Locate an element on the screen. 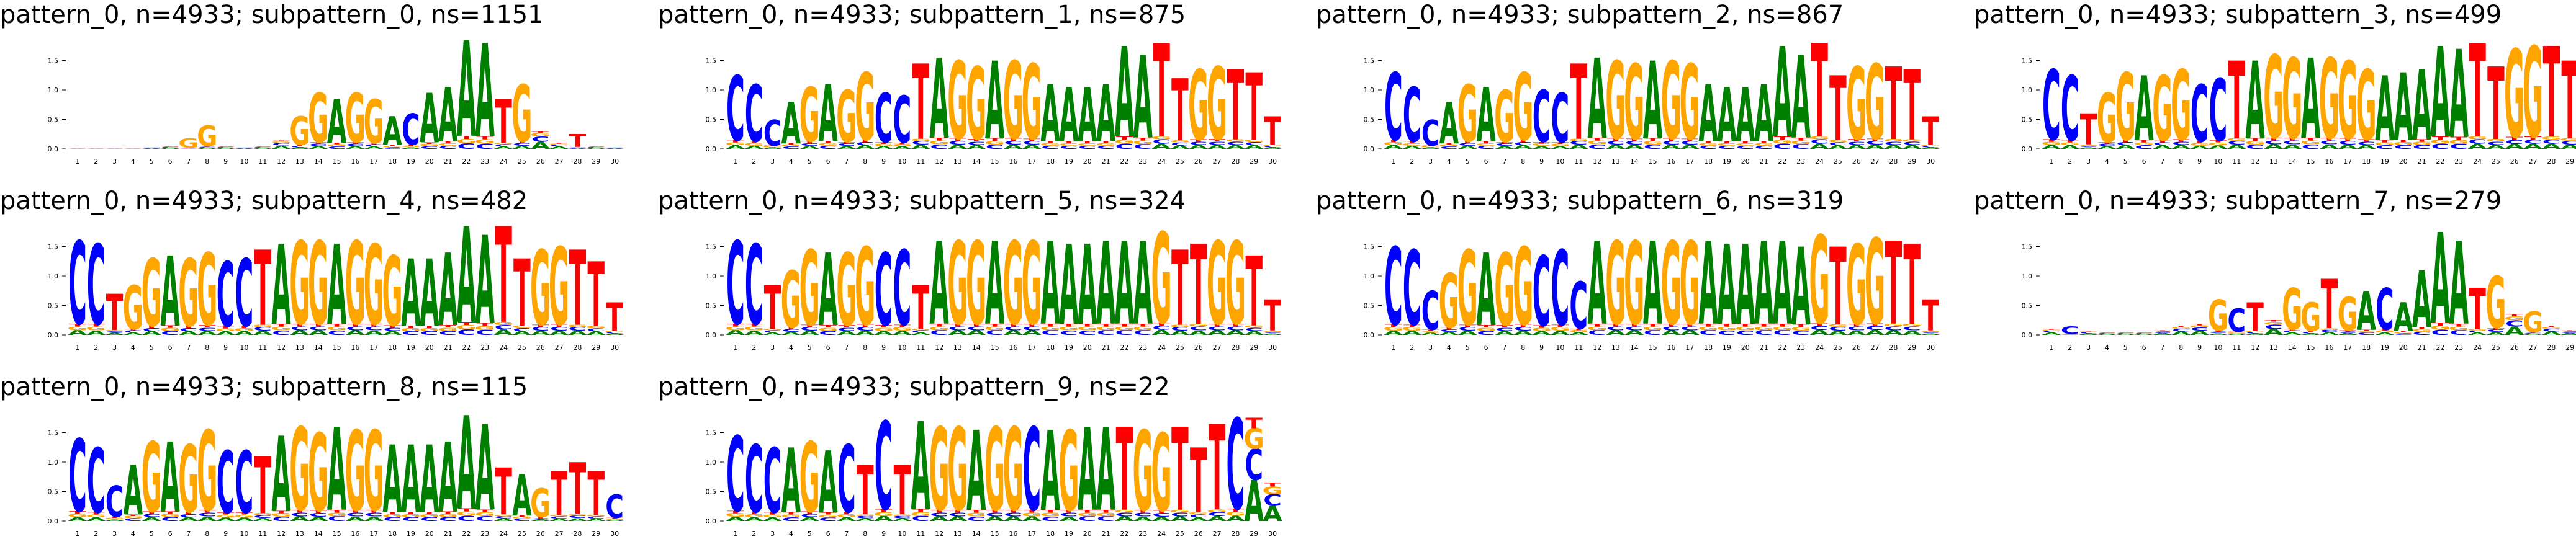 The image size is (2576, 552). x-tick-label: 30 is located at coordinates (1272, 534).